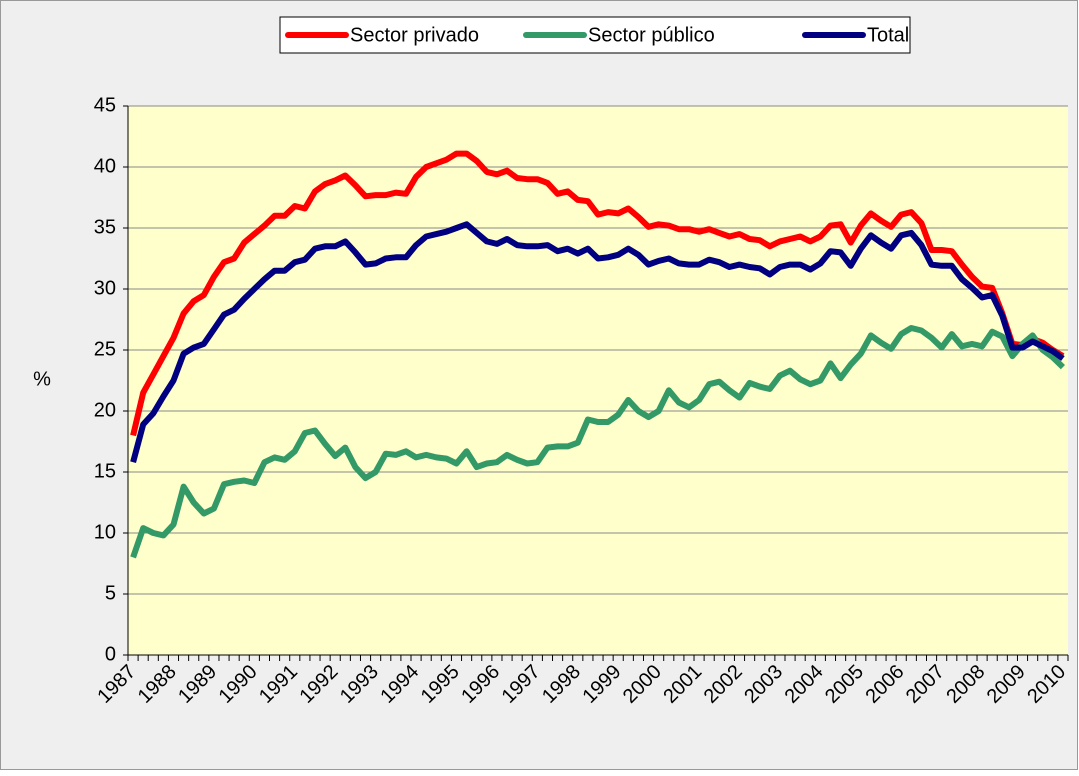 Image resolution: width=1079 pixels, height=776 pixels. Describe the element at coordinates (105, 410) in the screenshot. I see `y-tick-label: 20` at that location.